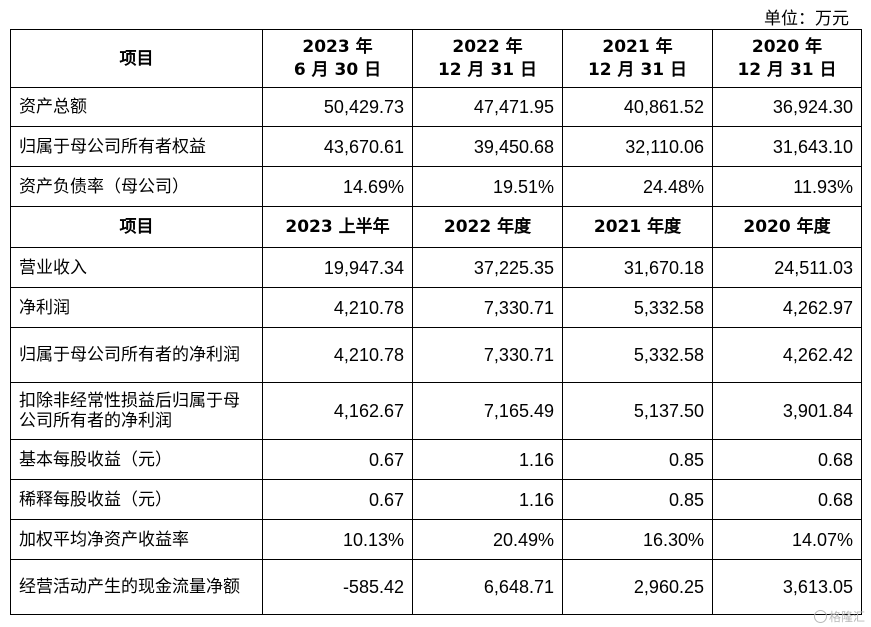 This screenshot has height=627, width=871. I want to click on header-col-line1: 2023 年, so click(337, 46).